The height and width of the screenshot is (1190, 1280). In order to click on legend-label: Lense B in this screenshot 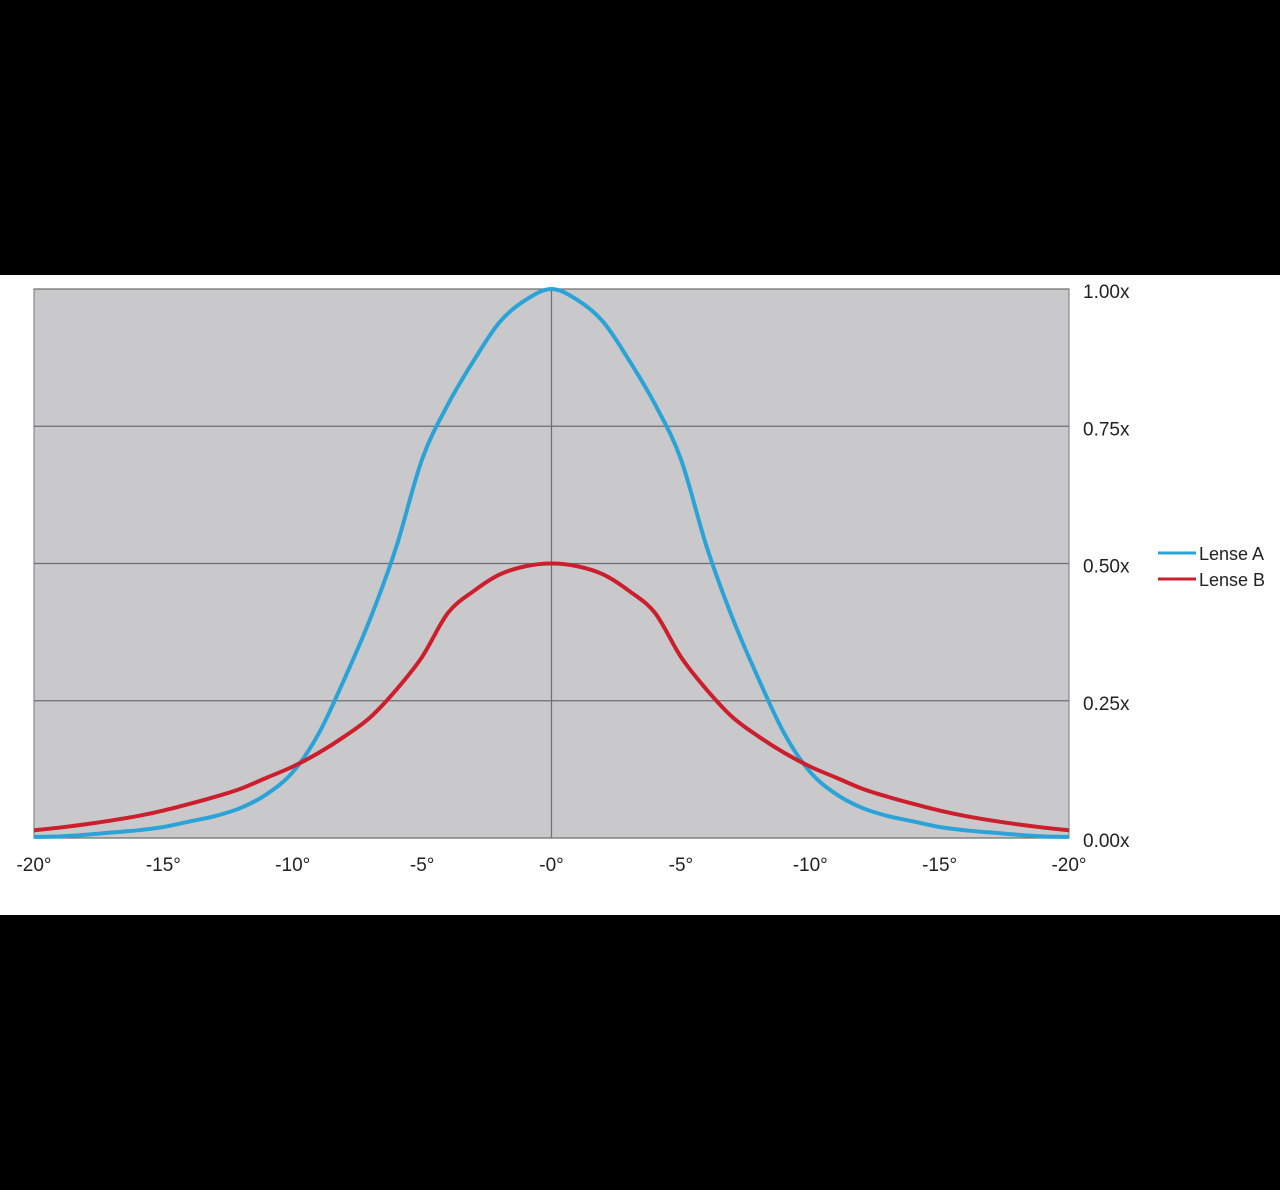, I will do `click(1232, 580)`.